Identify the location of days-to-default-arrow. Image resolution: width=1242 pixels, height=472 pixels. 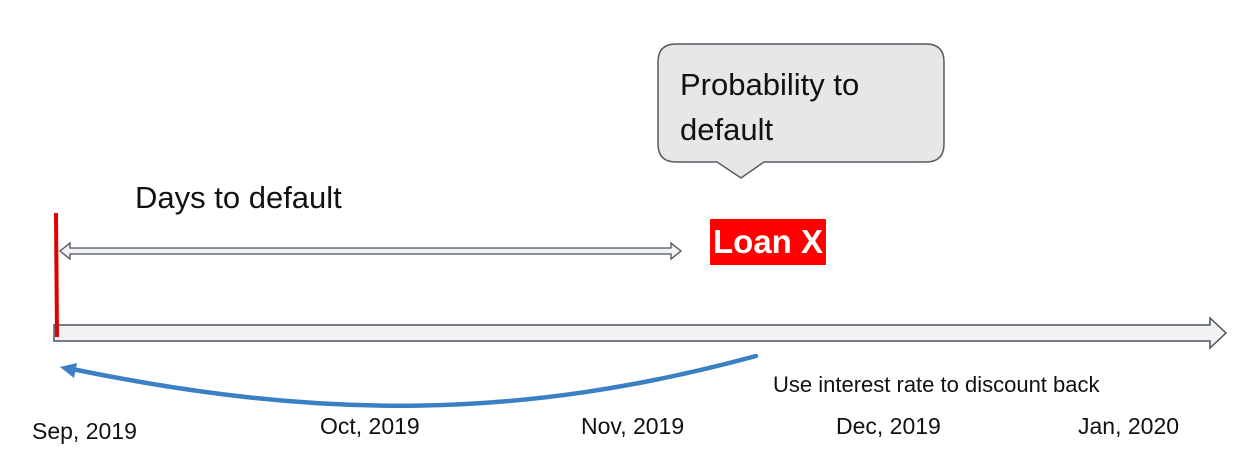
(370, 251).